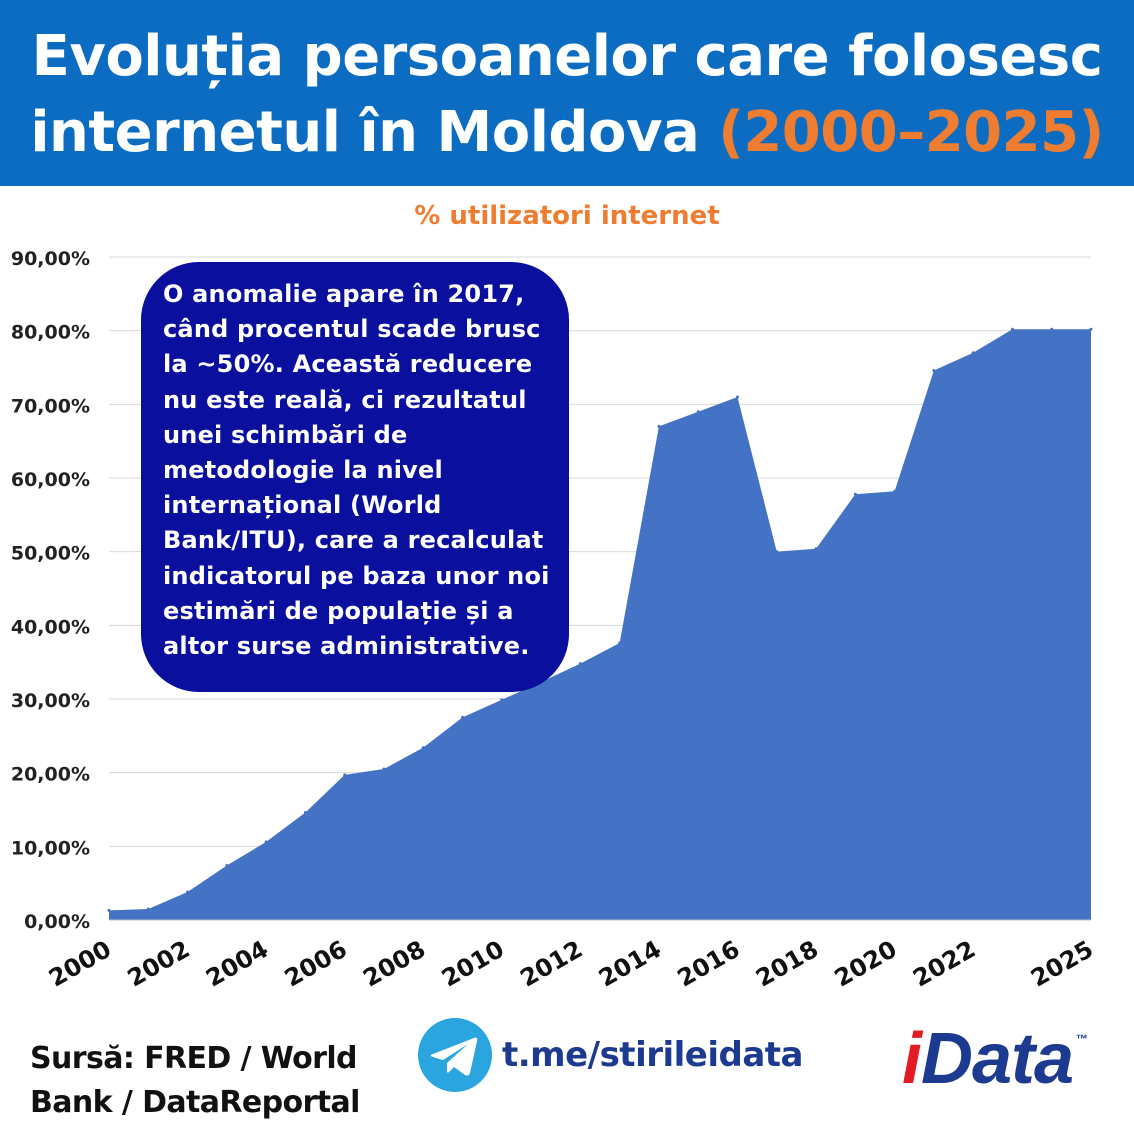 The width and height of the screenshot is (1134, 1134). Describe the element at coordinates (709, 964) in the screenshot. I see `x-tick-label: 2016` at that location.